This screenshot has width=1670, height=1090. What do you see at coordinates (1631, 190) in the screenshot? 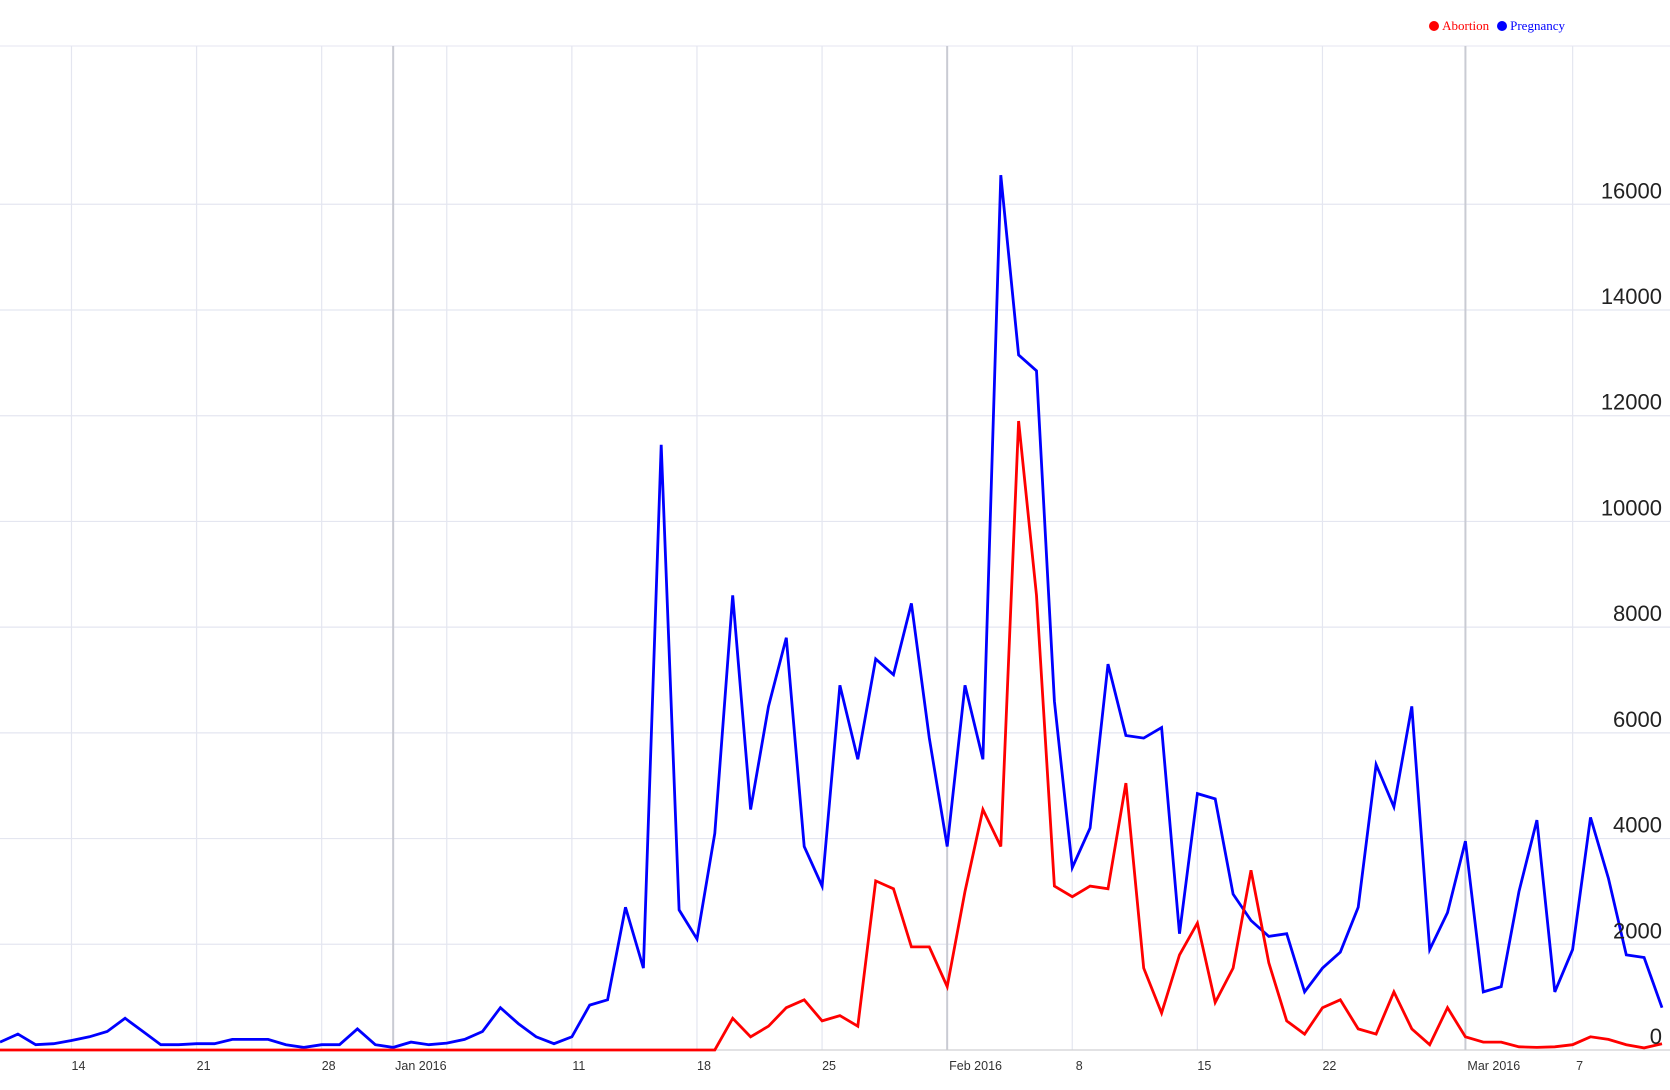
I see `y-tick-label: 16000` at bounding box center [1631, 190].